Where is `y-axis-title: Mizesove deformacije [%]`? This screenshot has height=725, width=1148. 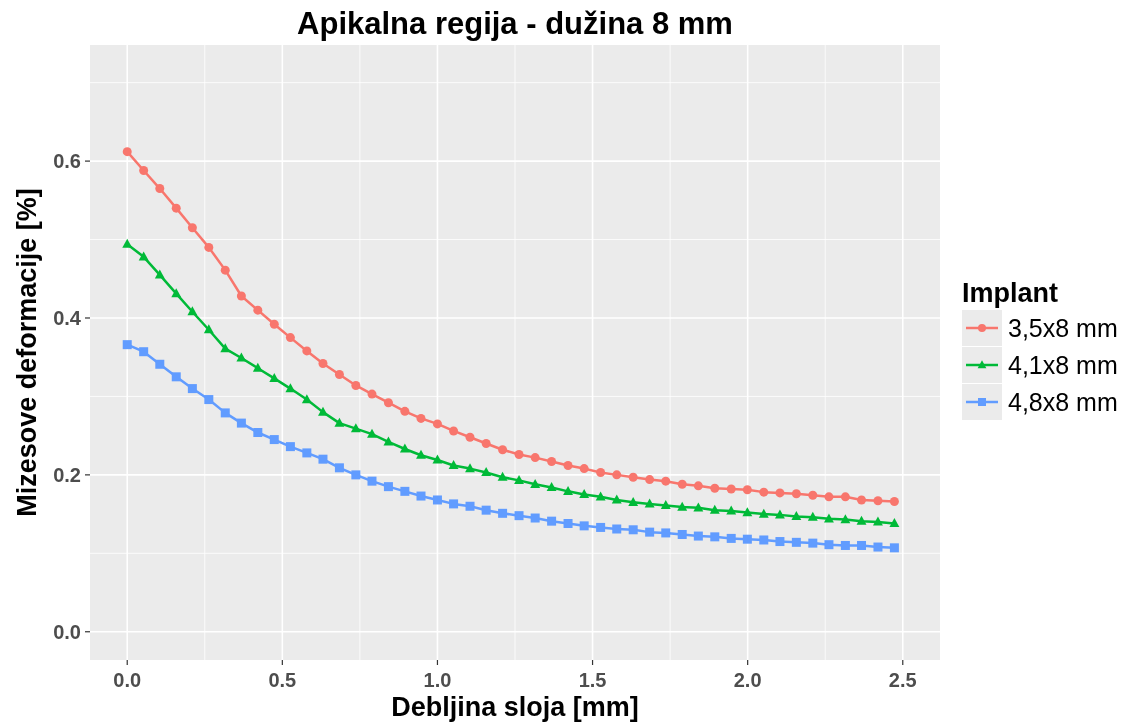
y-axis-title: Mizesove deformacije [%] is located at coordinates (27, 352).